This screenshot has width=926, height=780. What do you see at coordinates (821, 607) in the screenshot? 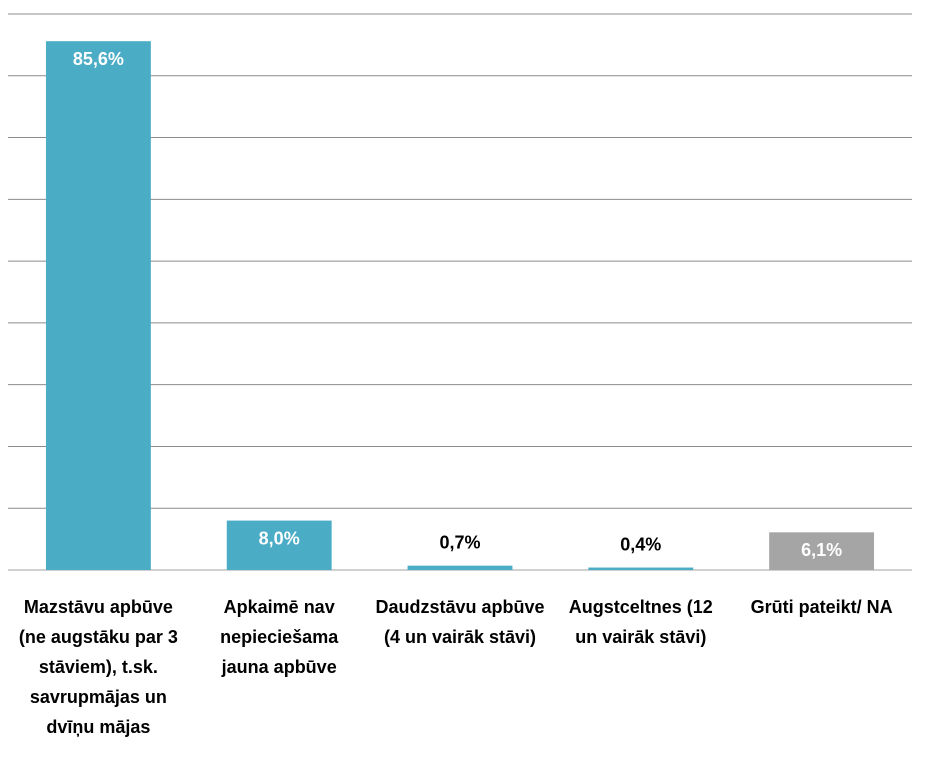
I see `x-tick-label: Grūti pateikt/ NA` at bounding box center [821, 607].